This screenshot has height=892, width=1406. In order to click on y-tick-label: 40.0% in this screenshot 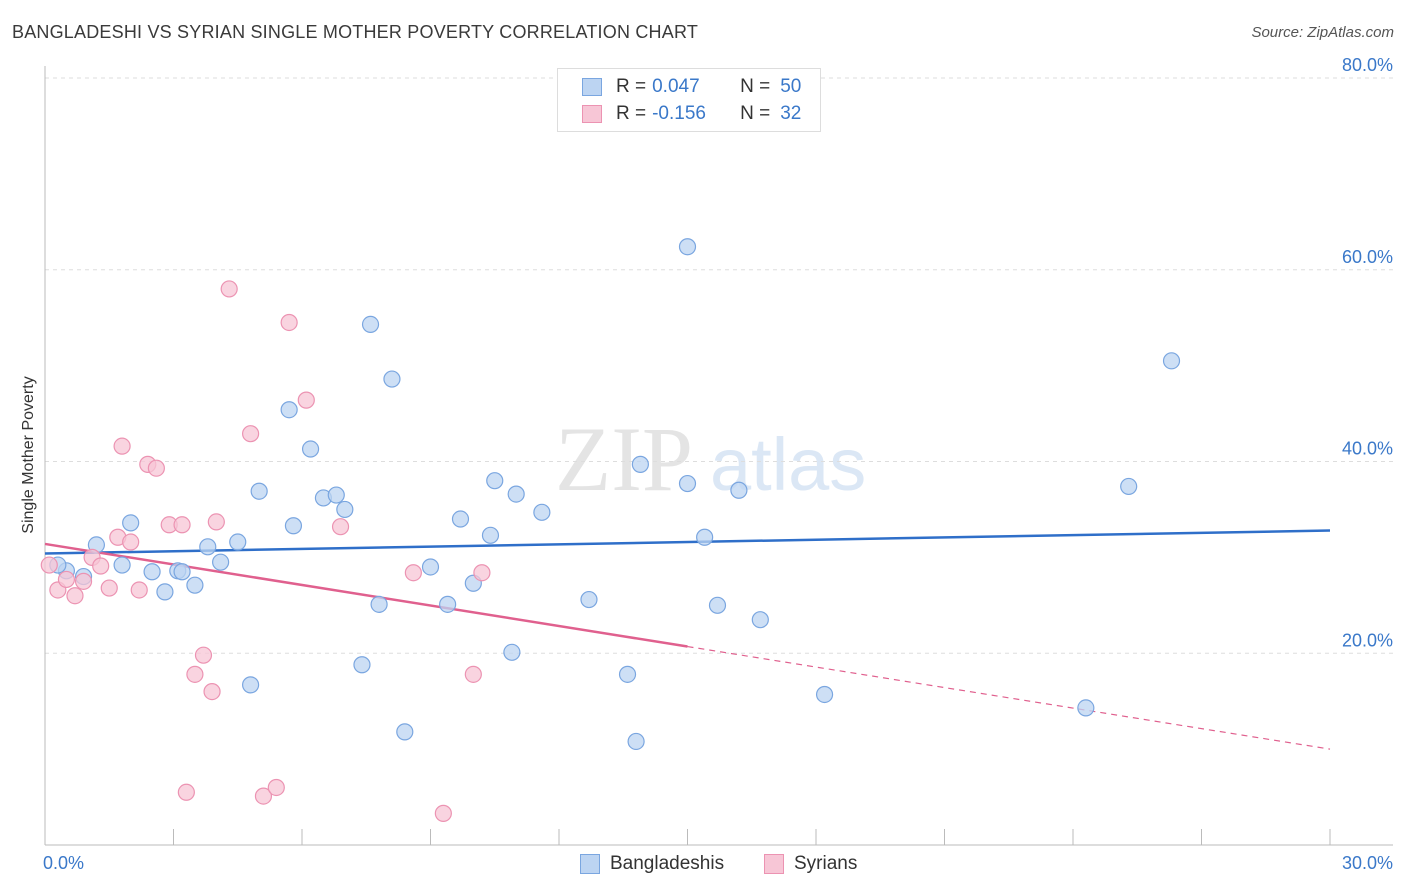, I will do `click(1367, 449)`.